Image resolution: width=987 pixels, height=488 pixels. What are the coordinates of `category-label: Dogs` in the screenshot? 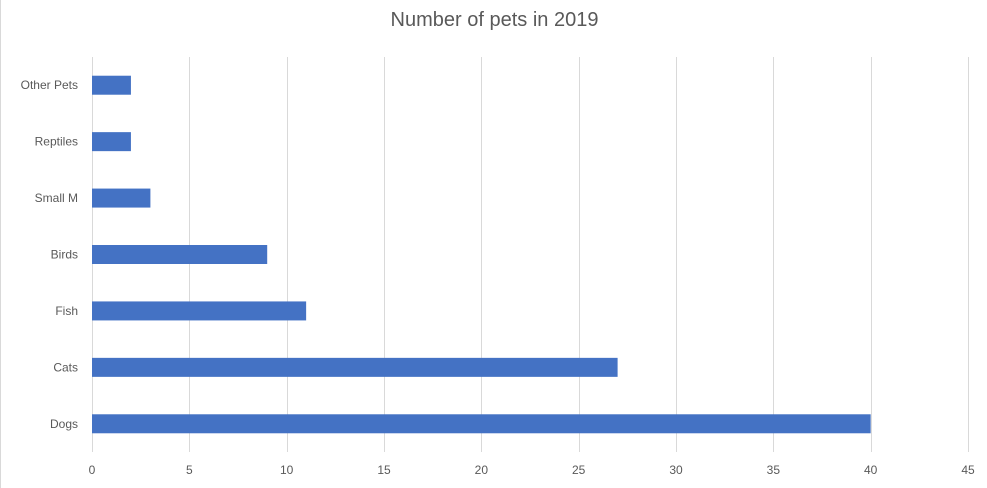 It's located at (64, 424).